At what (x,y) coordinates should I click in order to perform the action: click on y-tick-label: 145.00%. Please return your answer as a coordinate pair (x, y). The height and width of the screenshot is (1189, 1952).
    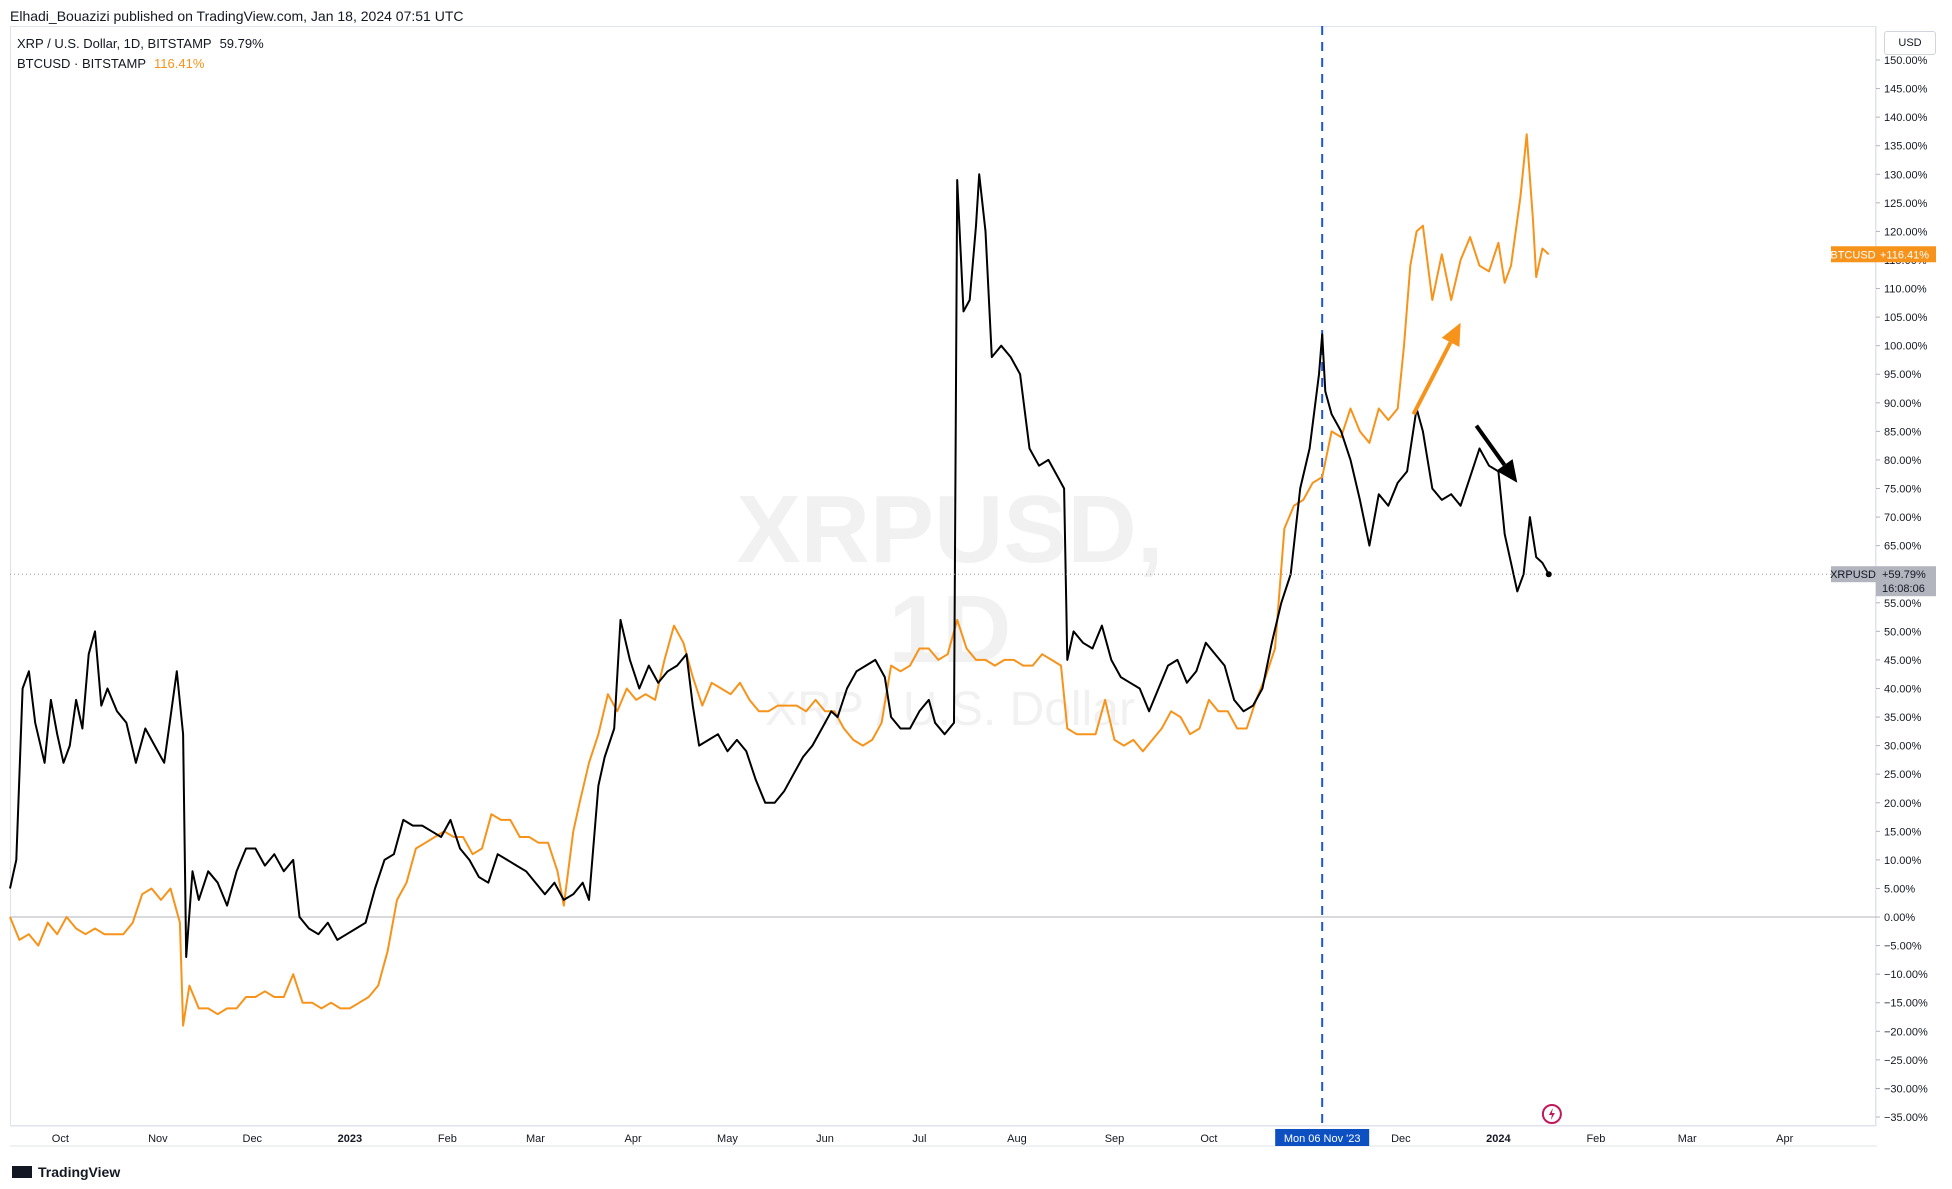
    Looking at the image, I should click on (1906, 90).